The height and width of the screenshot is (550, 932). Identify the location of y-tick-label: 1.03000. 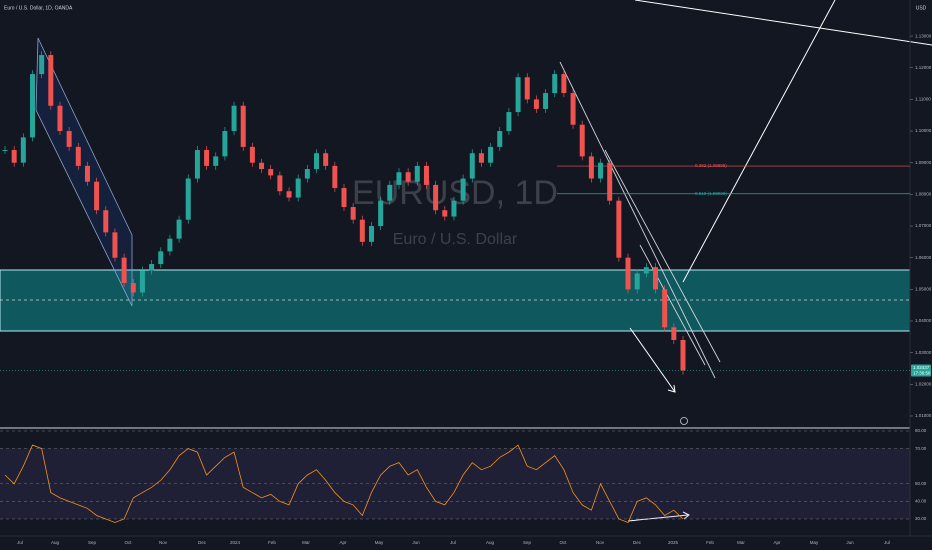
(923, 352).